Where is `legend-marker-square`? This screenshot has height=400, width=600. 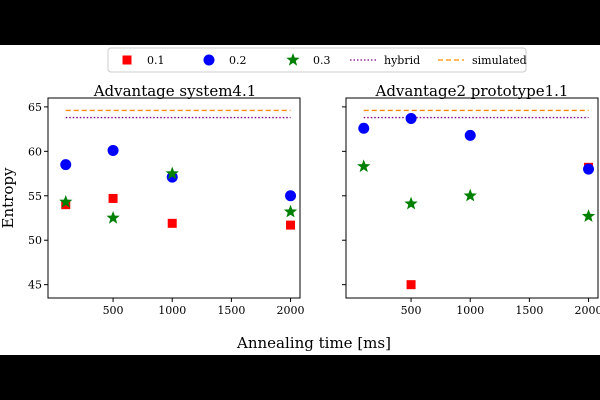
legend-marker-square is located at coordinates (127, 60).